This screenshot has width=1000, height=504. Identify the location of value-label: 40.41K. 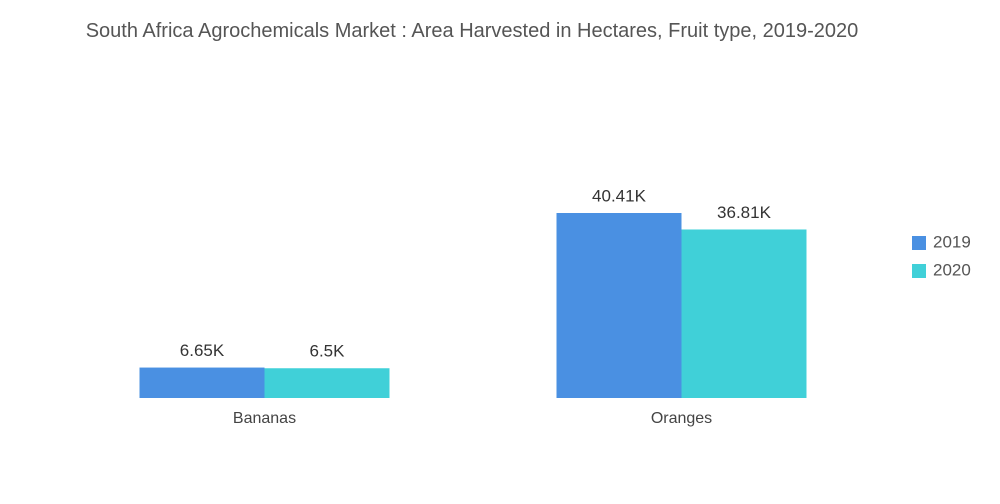
(619, 195).